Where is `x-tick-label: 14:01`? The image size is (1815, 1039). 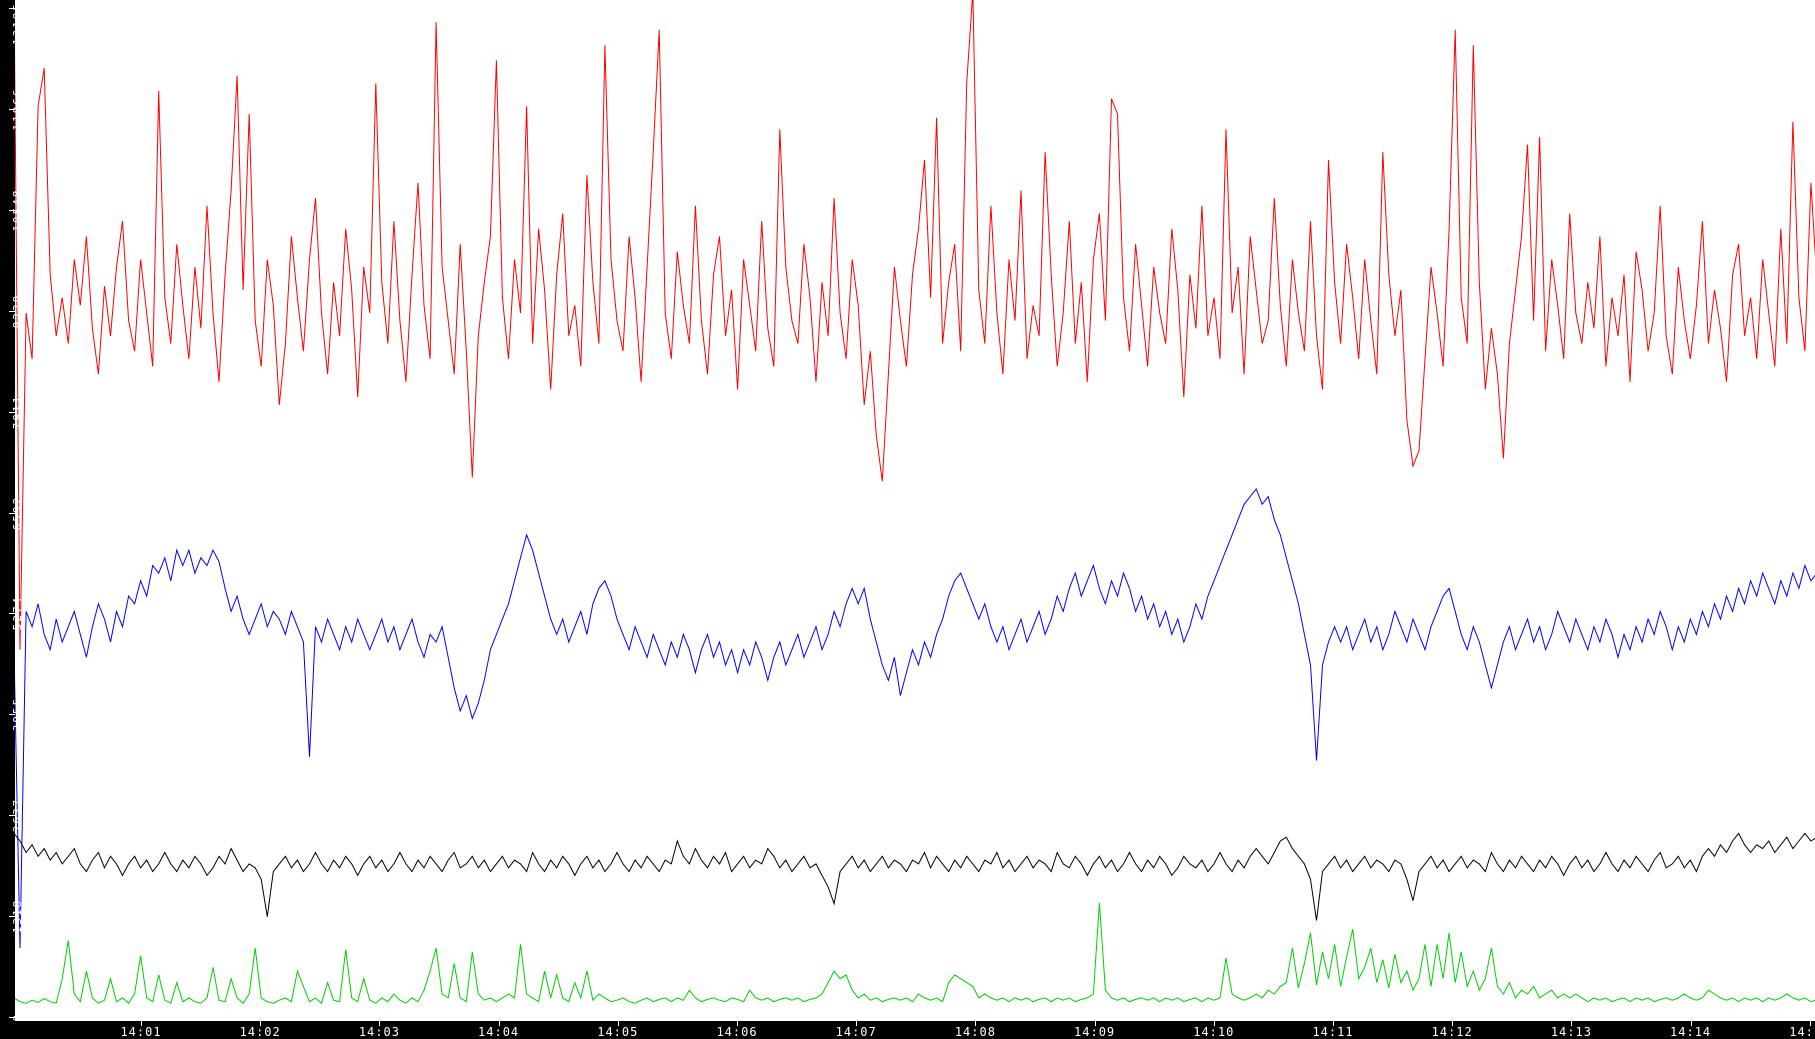
x-tick-label: 14:01 is located at coordinates (141, 1032).